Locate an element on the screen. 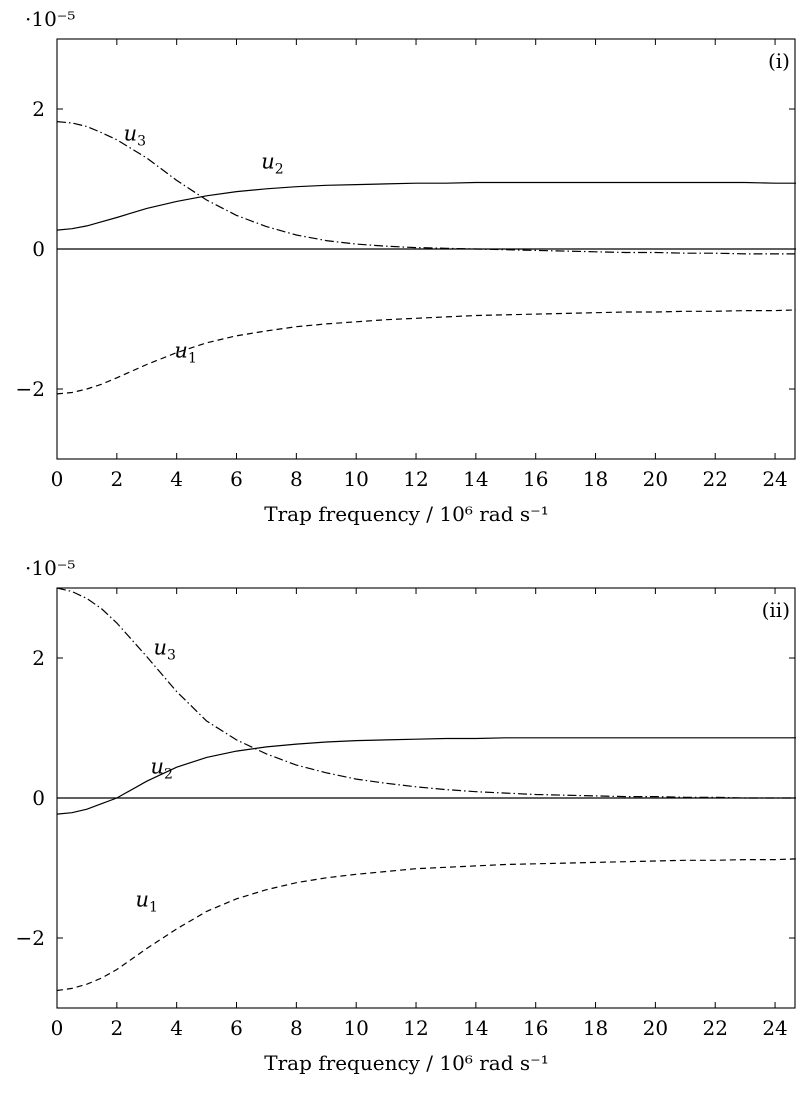 This screenshot has width=796, height=1102. panel-label: (ii) is located at coordinates (776, 610).